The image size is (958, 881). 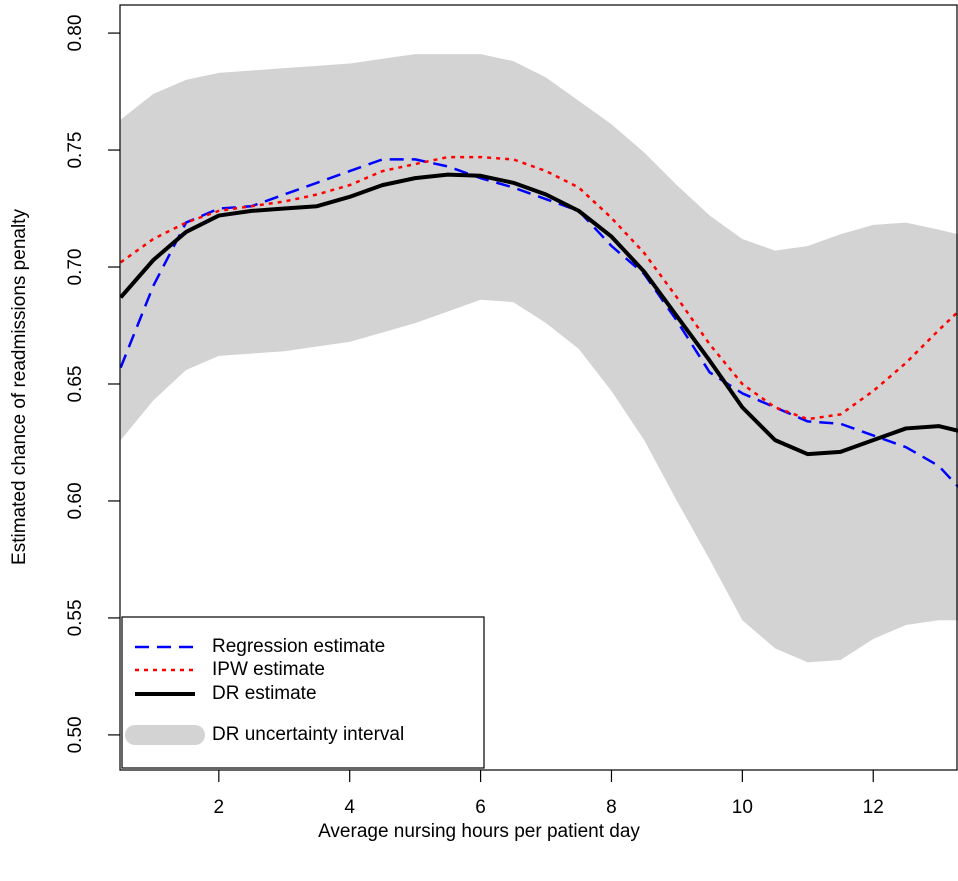 I want to click on y-tick-label: 0.50, so click(x=75, y=734).